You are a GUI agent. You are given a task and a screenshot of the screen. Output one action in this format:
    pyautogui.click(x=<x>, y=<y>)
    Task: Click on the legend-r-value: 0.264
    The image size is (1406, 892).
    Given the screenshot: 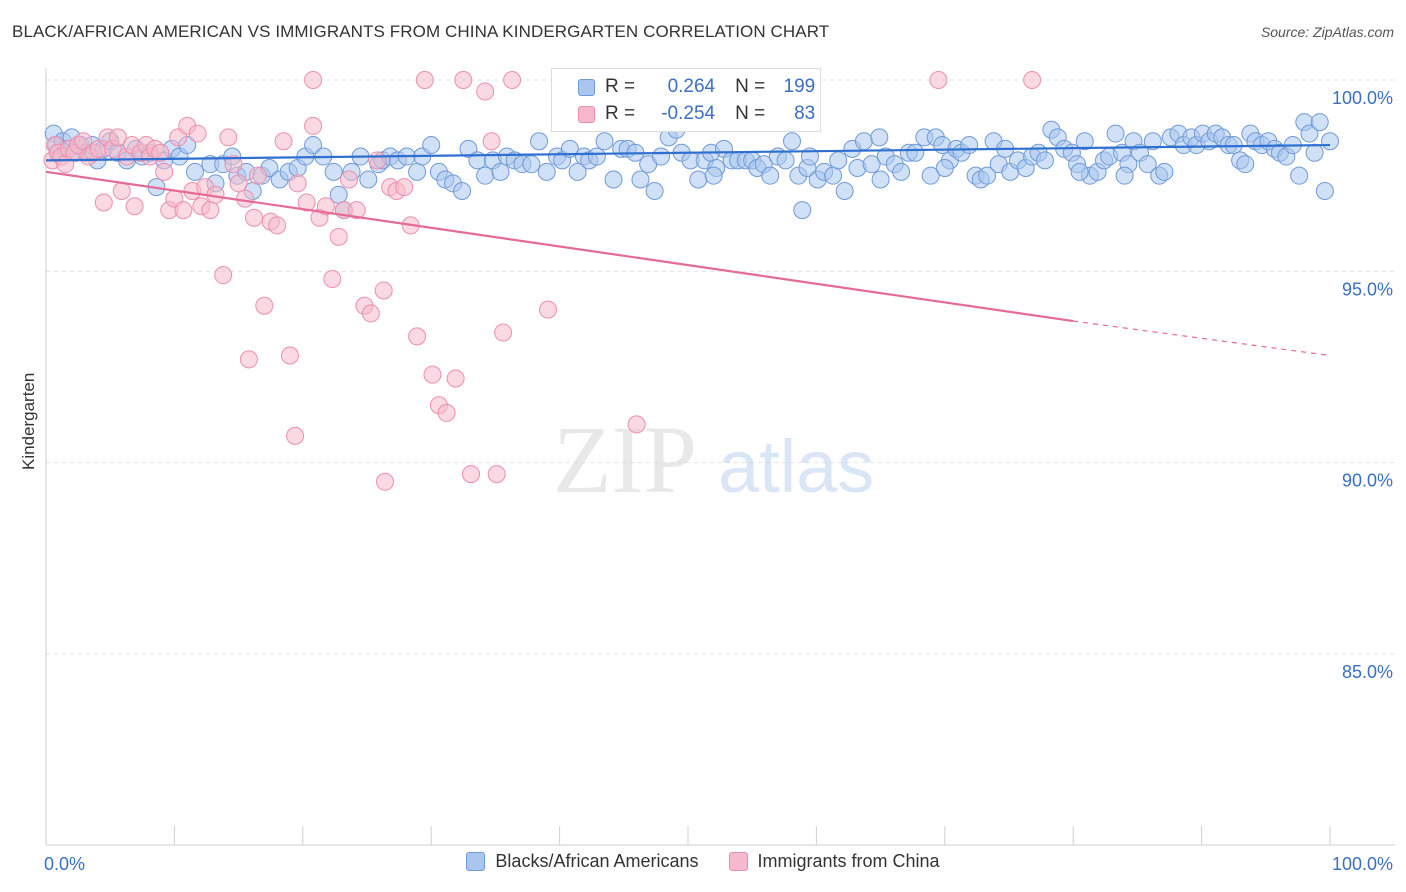 What is the action you would take?
    pyautogui.click(x=691, y=86)
    